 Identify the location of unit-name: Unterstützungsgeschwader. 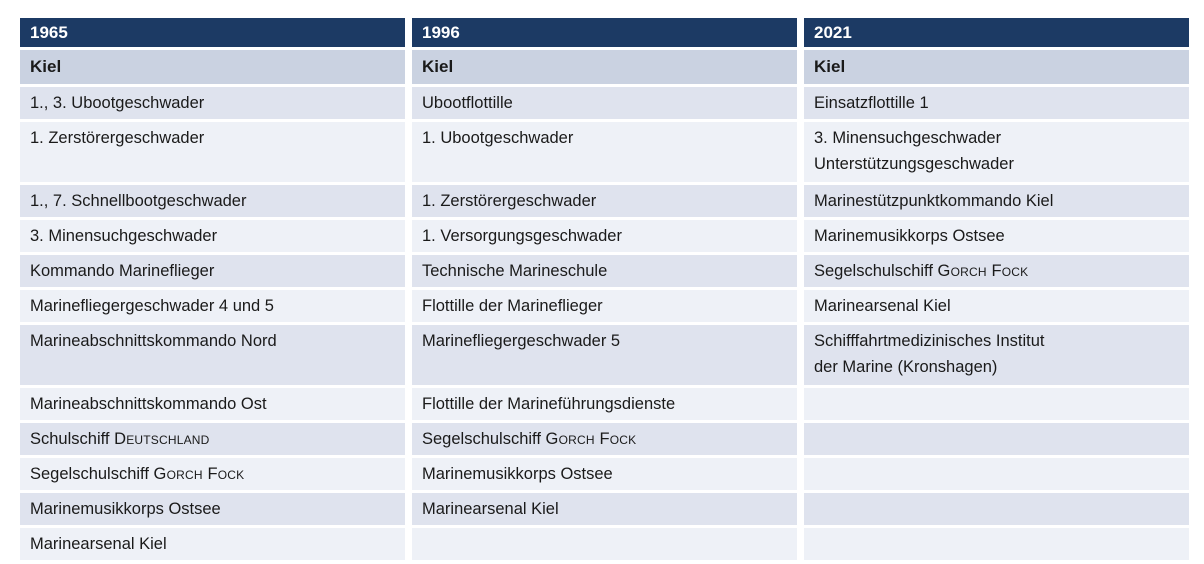
(914, 164).